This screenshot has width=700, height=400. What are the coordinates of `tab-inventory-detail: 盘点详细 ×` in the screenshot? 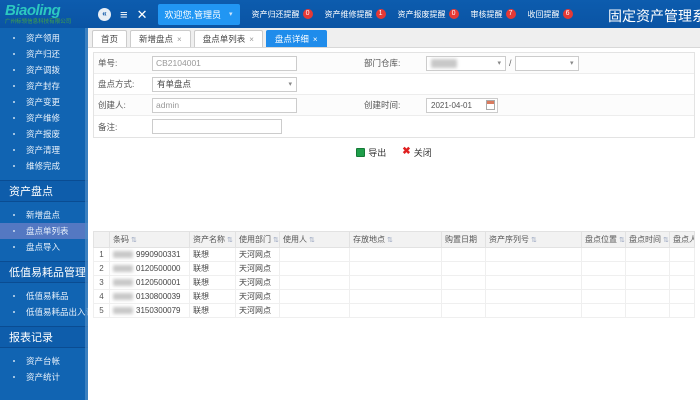 It's located at (296, 38).